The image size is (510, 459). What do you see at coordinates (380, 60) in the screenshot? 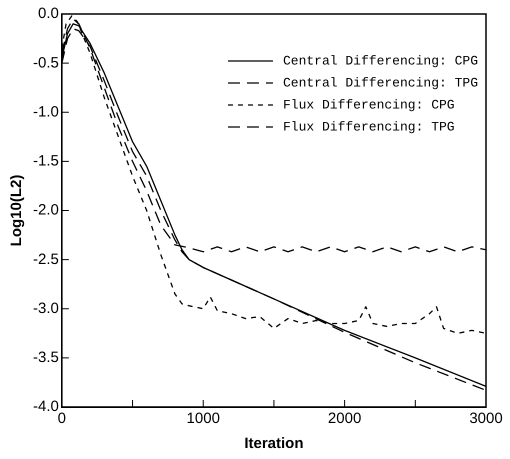
I see `legend-label: Central Differencing: CPG` at bounding box center [380, 60].